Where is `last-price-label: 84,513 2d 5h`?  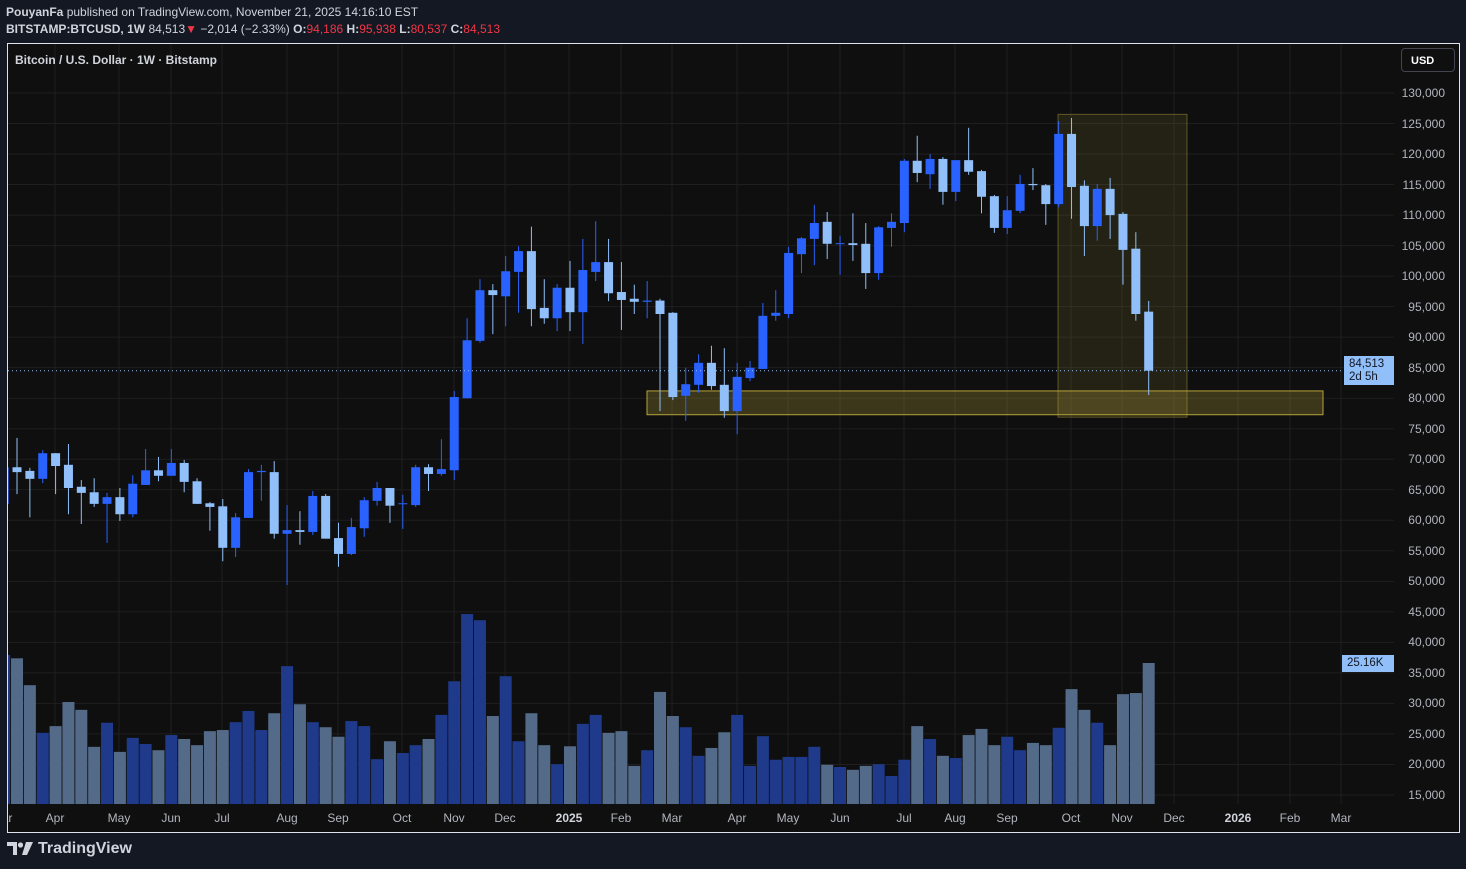 last-price-label: 84,513 2d 5h is located at coordinates (1369, 370).